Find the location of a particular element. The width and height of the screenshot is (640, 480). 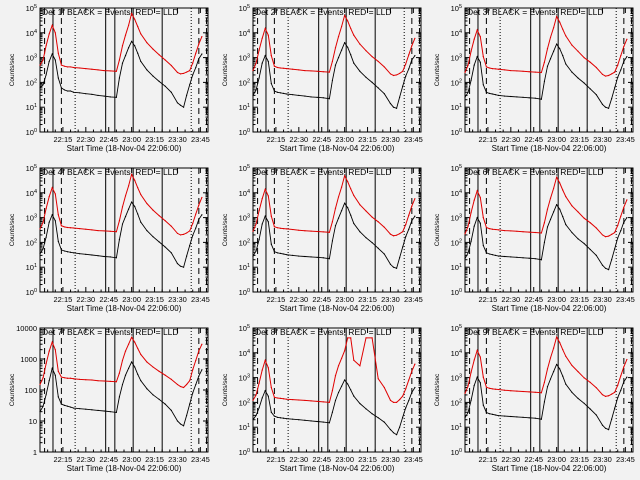

y-tick-label: 10² is located at coordinates (456, 402).